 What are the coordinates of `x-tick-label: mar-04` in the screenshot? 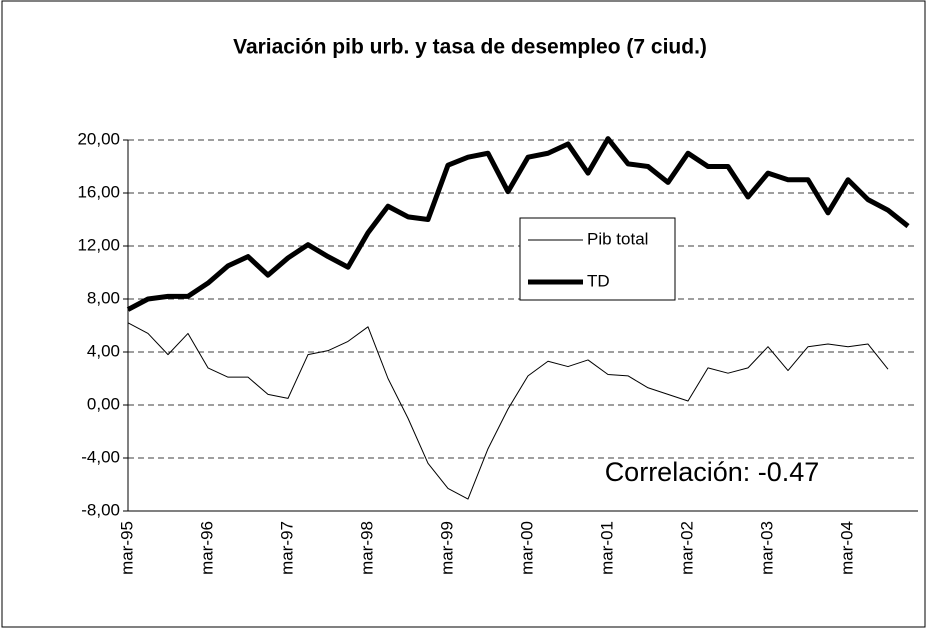 It's located at (846, 548).